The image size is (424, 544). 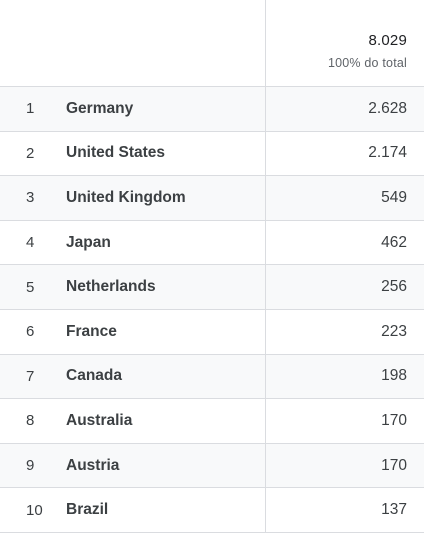 I want to click on table-row: 1 Germany 2.628, so click(x=212, y=109).